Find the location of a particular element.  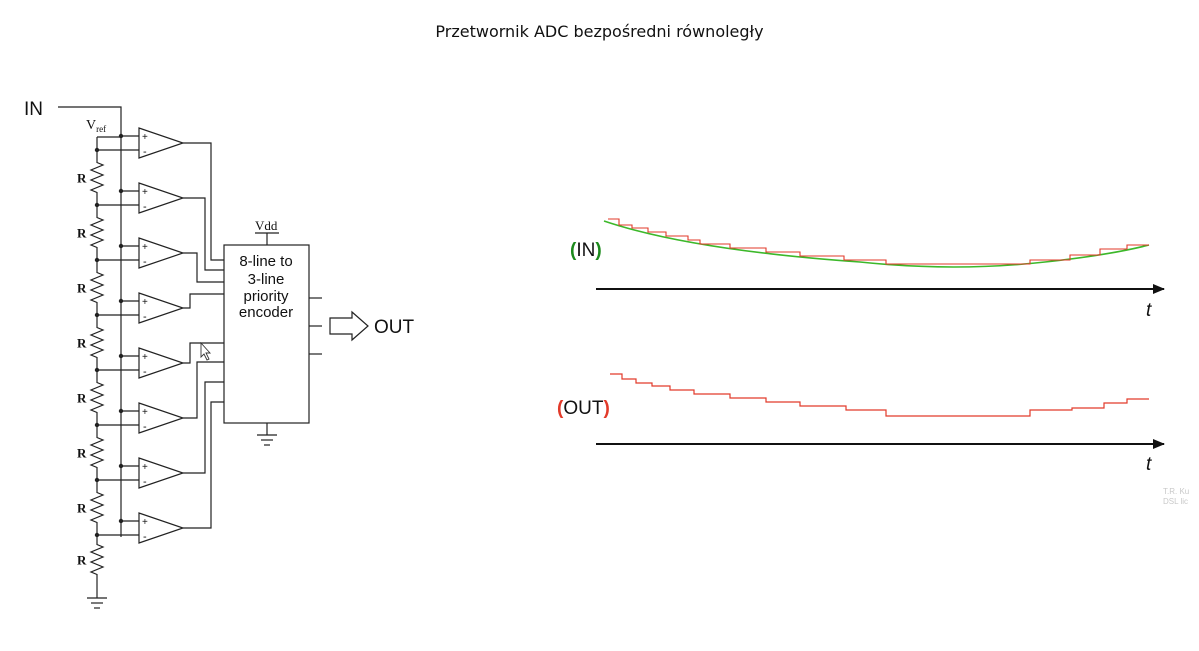

watermark-line1: T.R. Ku is located at coordinates (1176, 491).